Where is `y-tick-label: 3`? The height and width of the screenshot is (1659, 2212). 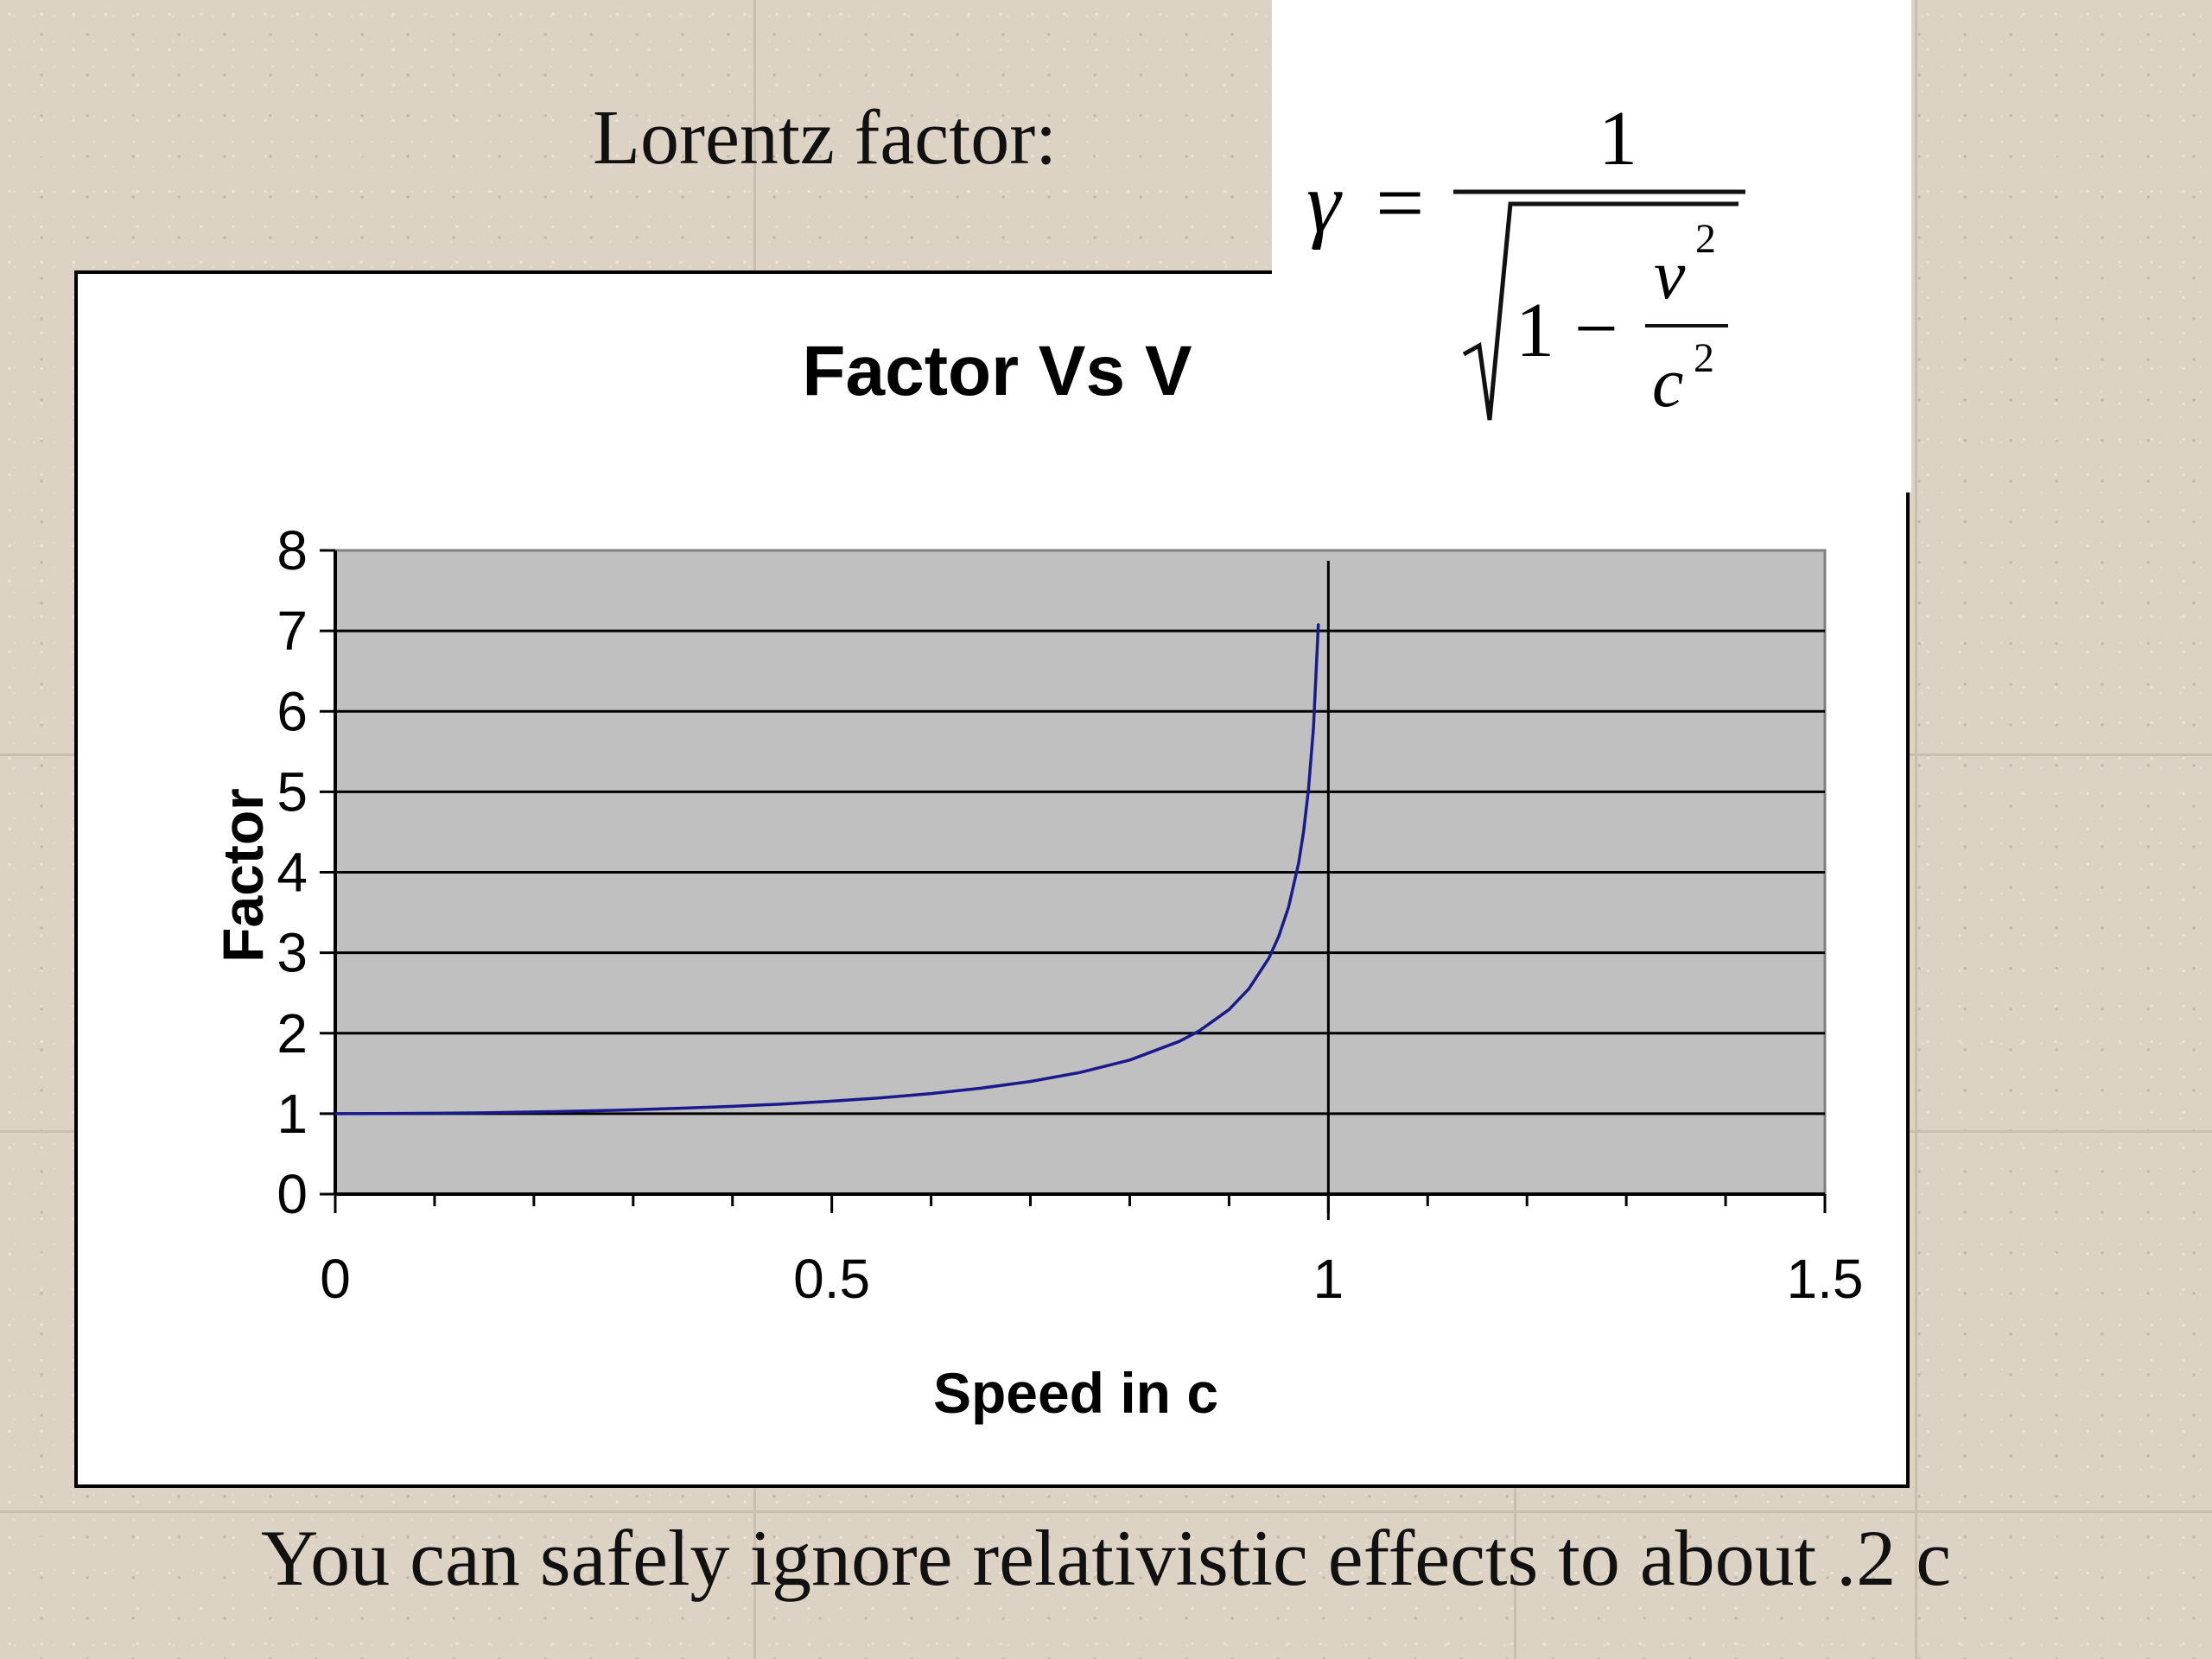 y-tick-label: 3 is located at coordinates (292, 953).